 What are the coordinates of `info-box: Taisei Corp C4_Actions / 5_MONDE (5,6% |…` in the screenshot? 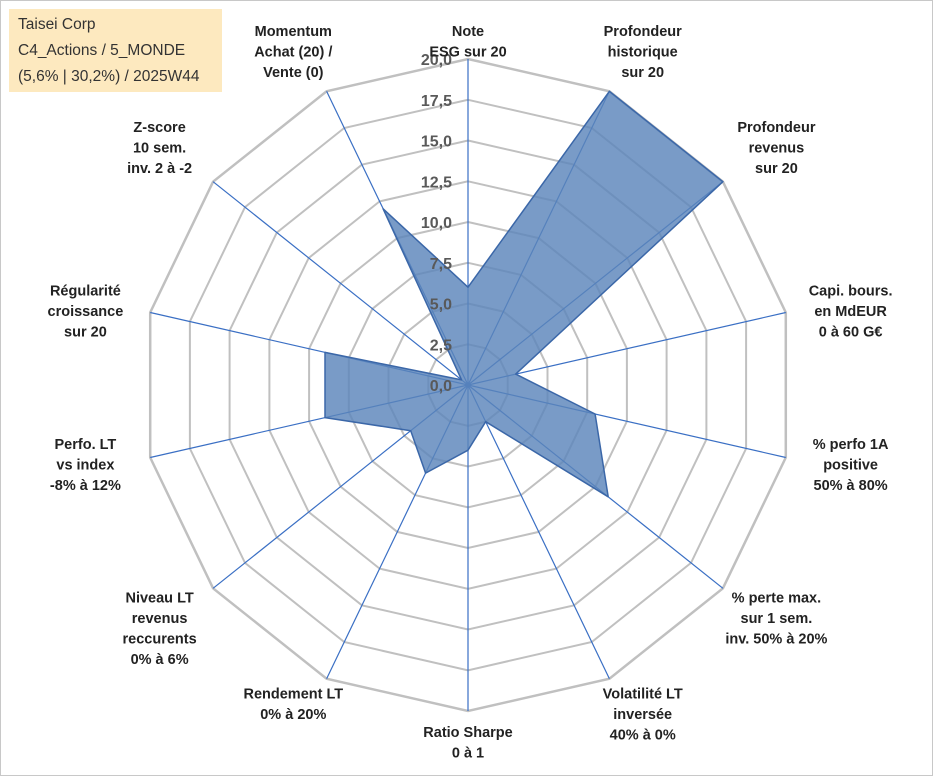 It's located at (115, 50).